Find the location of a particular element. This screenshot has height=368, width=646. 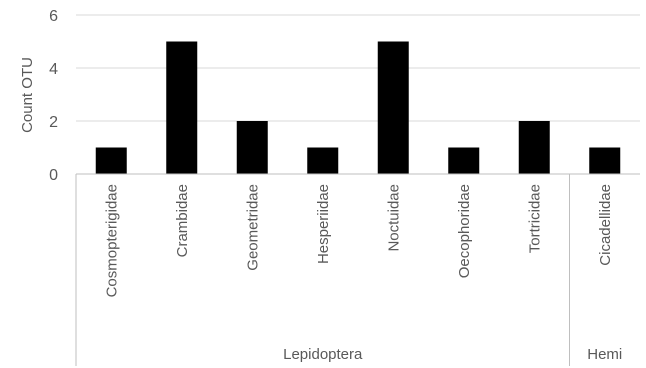

category-label: Tortricidae is located at coordinates (534, 218).